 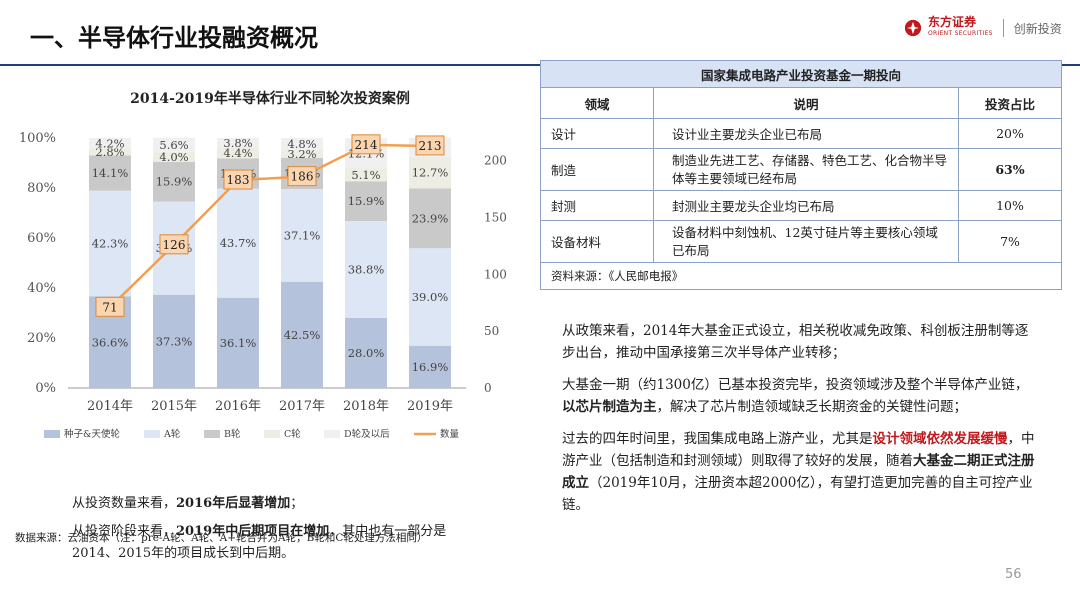 I want to click on bar-value-label: 42.5%, so click(x=302, y=335).